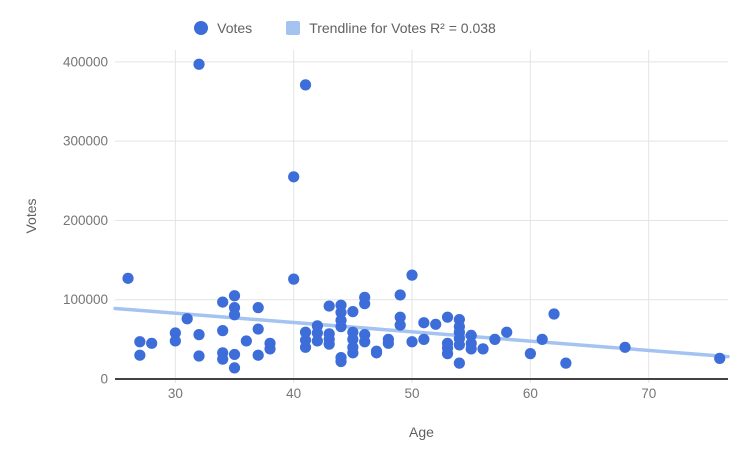  I want to click on trendline-swatch-icon, so click(293, 28).